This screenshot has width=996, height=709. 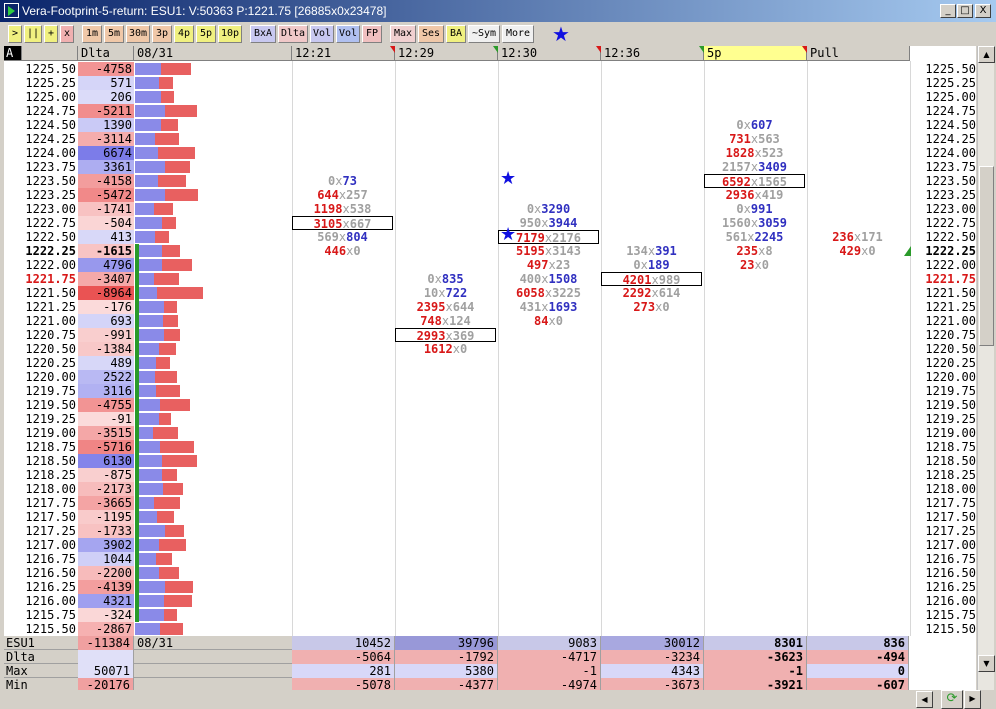 I want to click on scroll-right-icon: ▶, so click(x=972, y=699).